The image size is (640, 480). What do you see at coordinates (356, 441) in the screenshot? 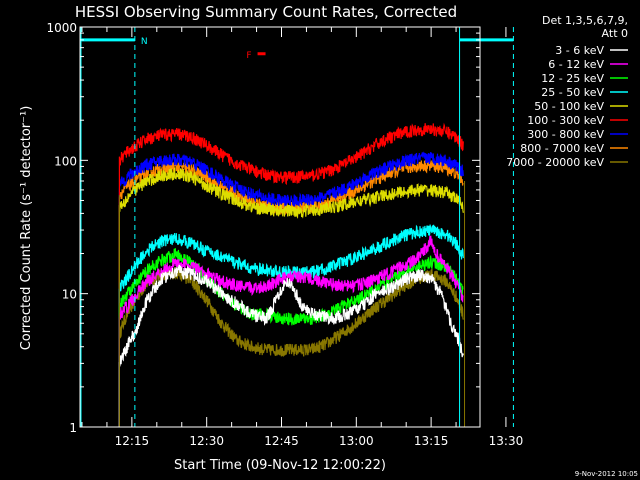
I see `x-tick-label: 13:00` at bounding box center [356, 441].